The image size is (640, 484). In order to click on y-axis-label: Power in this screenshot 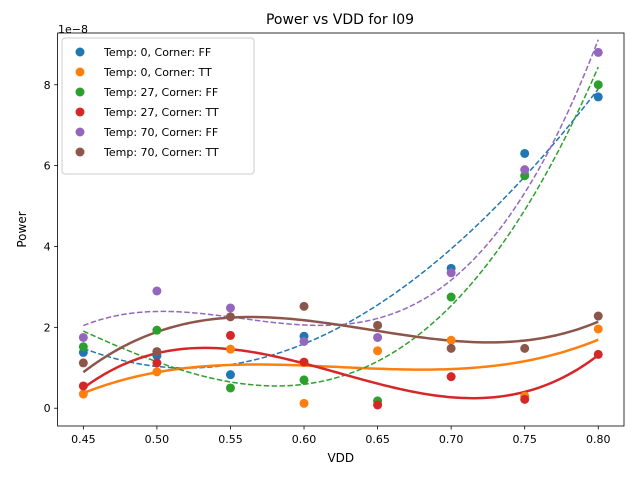, I will do `click(22, 229)`.